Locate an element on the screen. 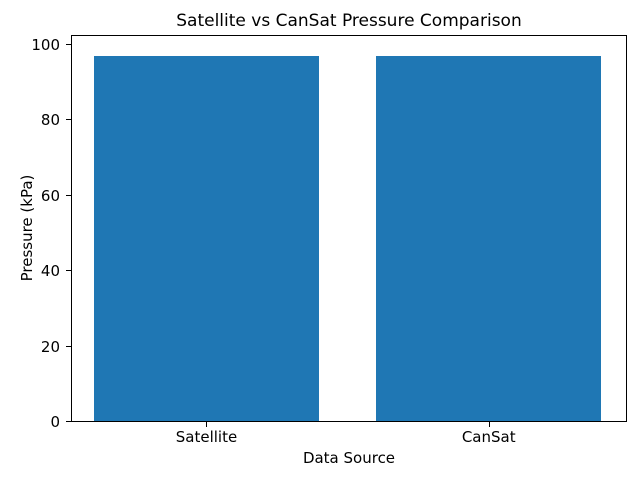 Image resolution: width=640 pixels, height=480 pixels. y-tick-label: 60 is located at coordinates (50, 195).